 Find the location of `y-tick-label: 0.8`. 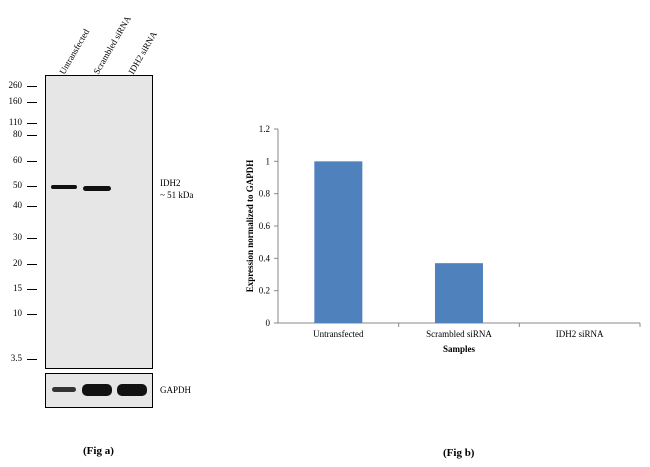

y-tick-label: 0.8 is located at coordinates (265, 194).